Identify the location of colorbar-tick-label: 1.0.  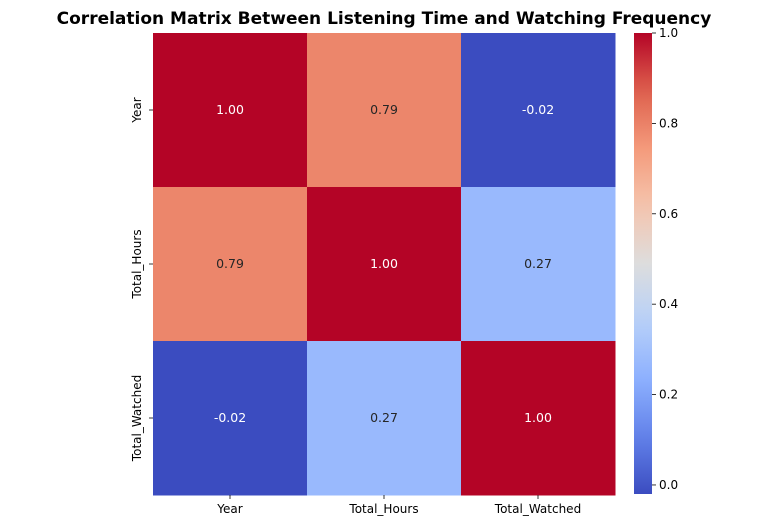
(668, 33).